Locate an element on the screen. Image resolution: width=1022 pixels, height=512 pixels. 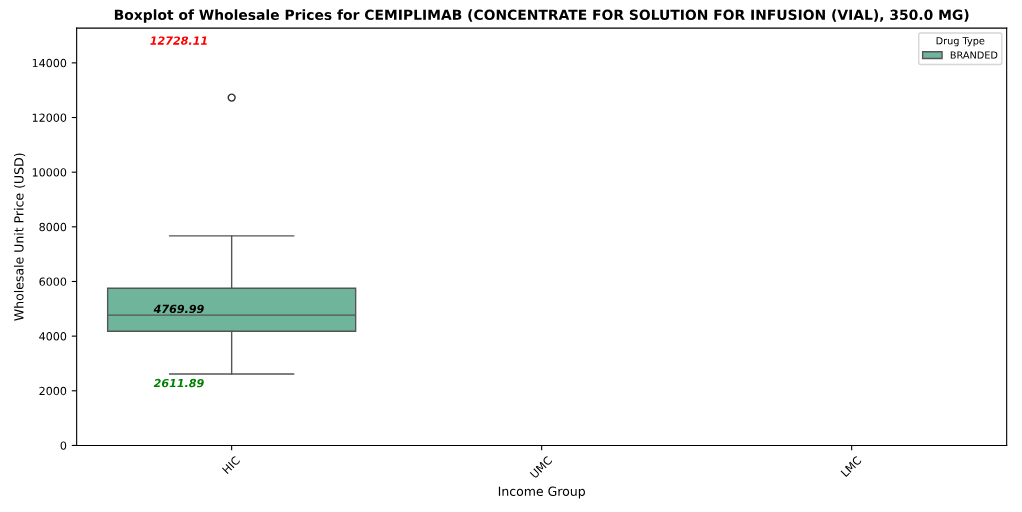
y-tick-label: 2000 is located at coordinates (53, 391).